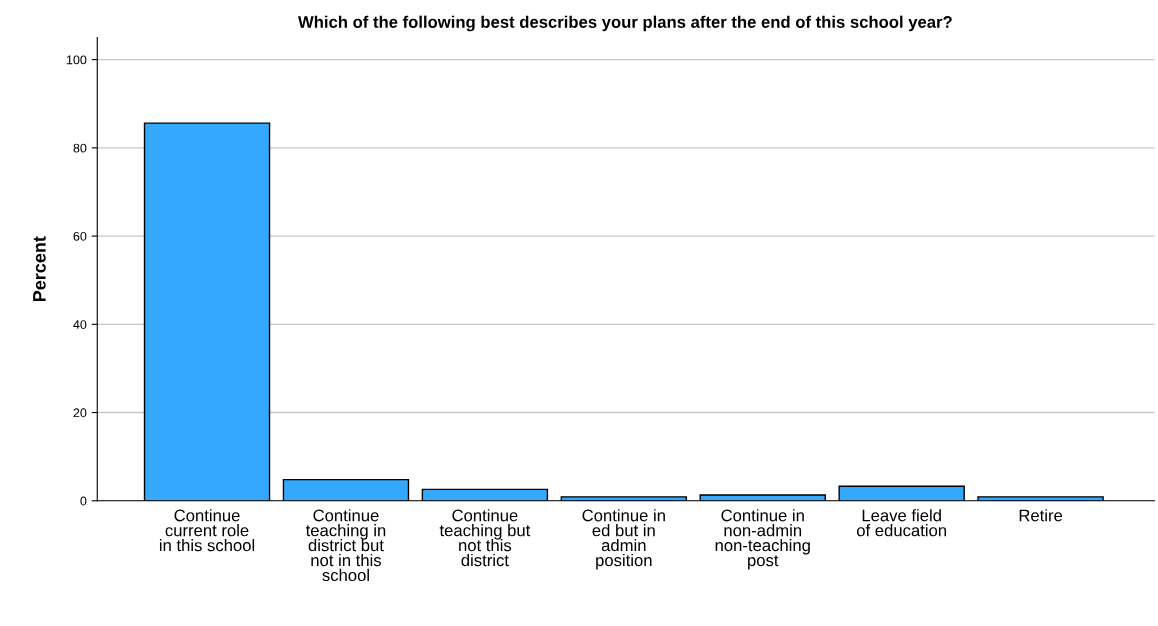 Image resolution: width=1158 pixels, height=626 pixels. I want to click on y-tick-label: 0, so click(83, 501).